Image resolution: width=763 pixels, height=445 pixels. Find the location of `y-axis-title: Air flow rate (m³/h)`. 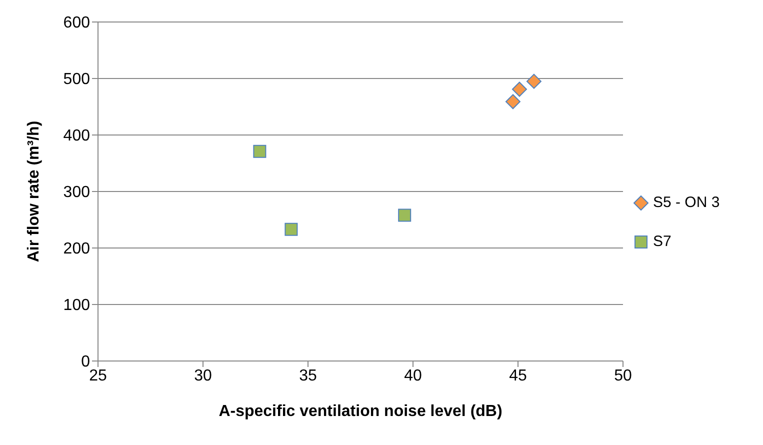

y-axis-title: Air flow rate (m³/h) is located at coordinates (34, 191).